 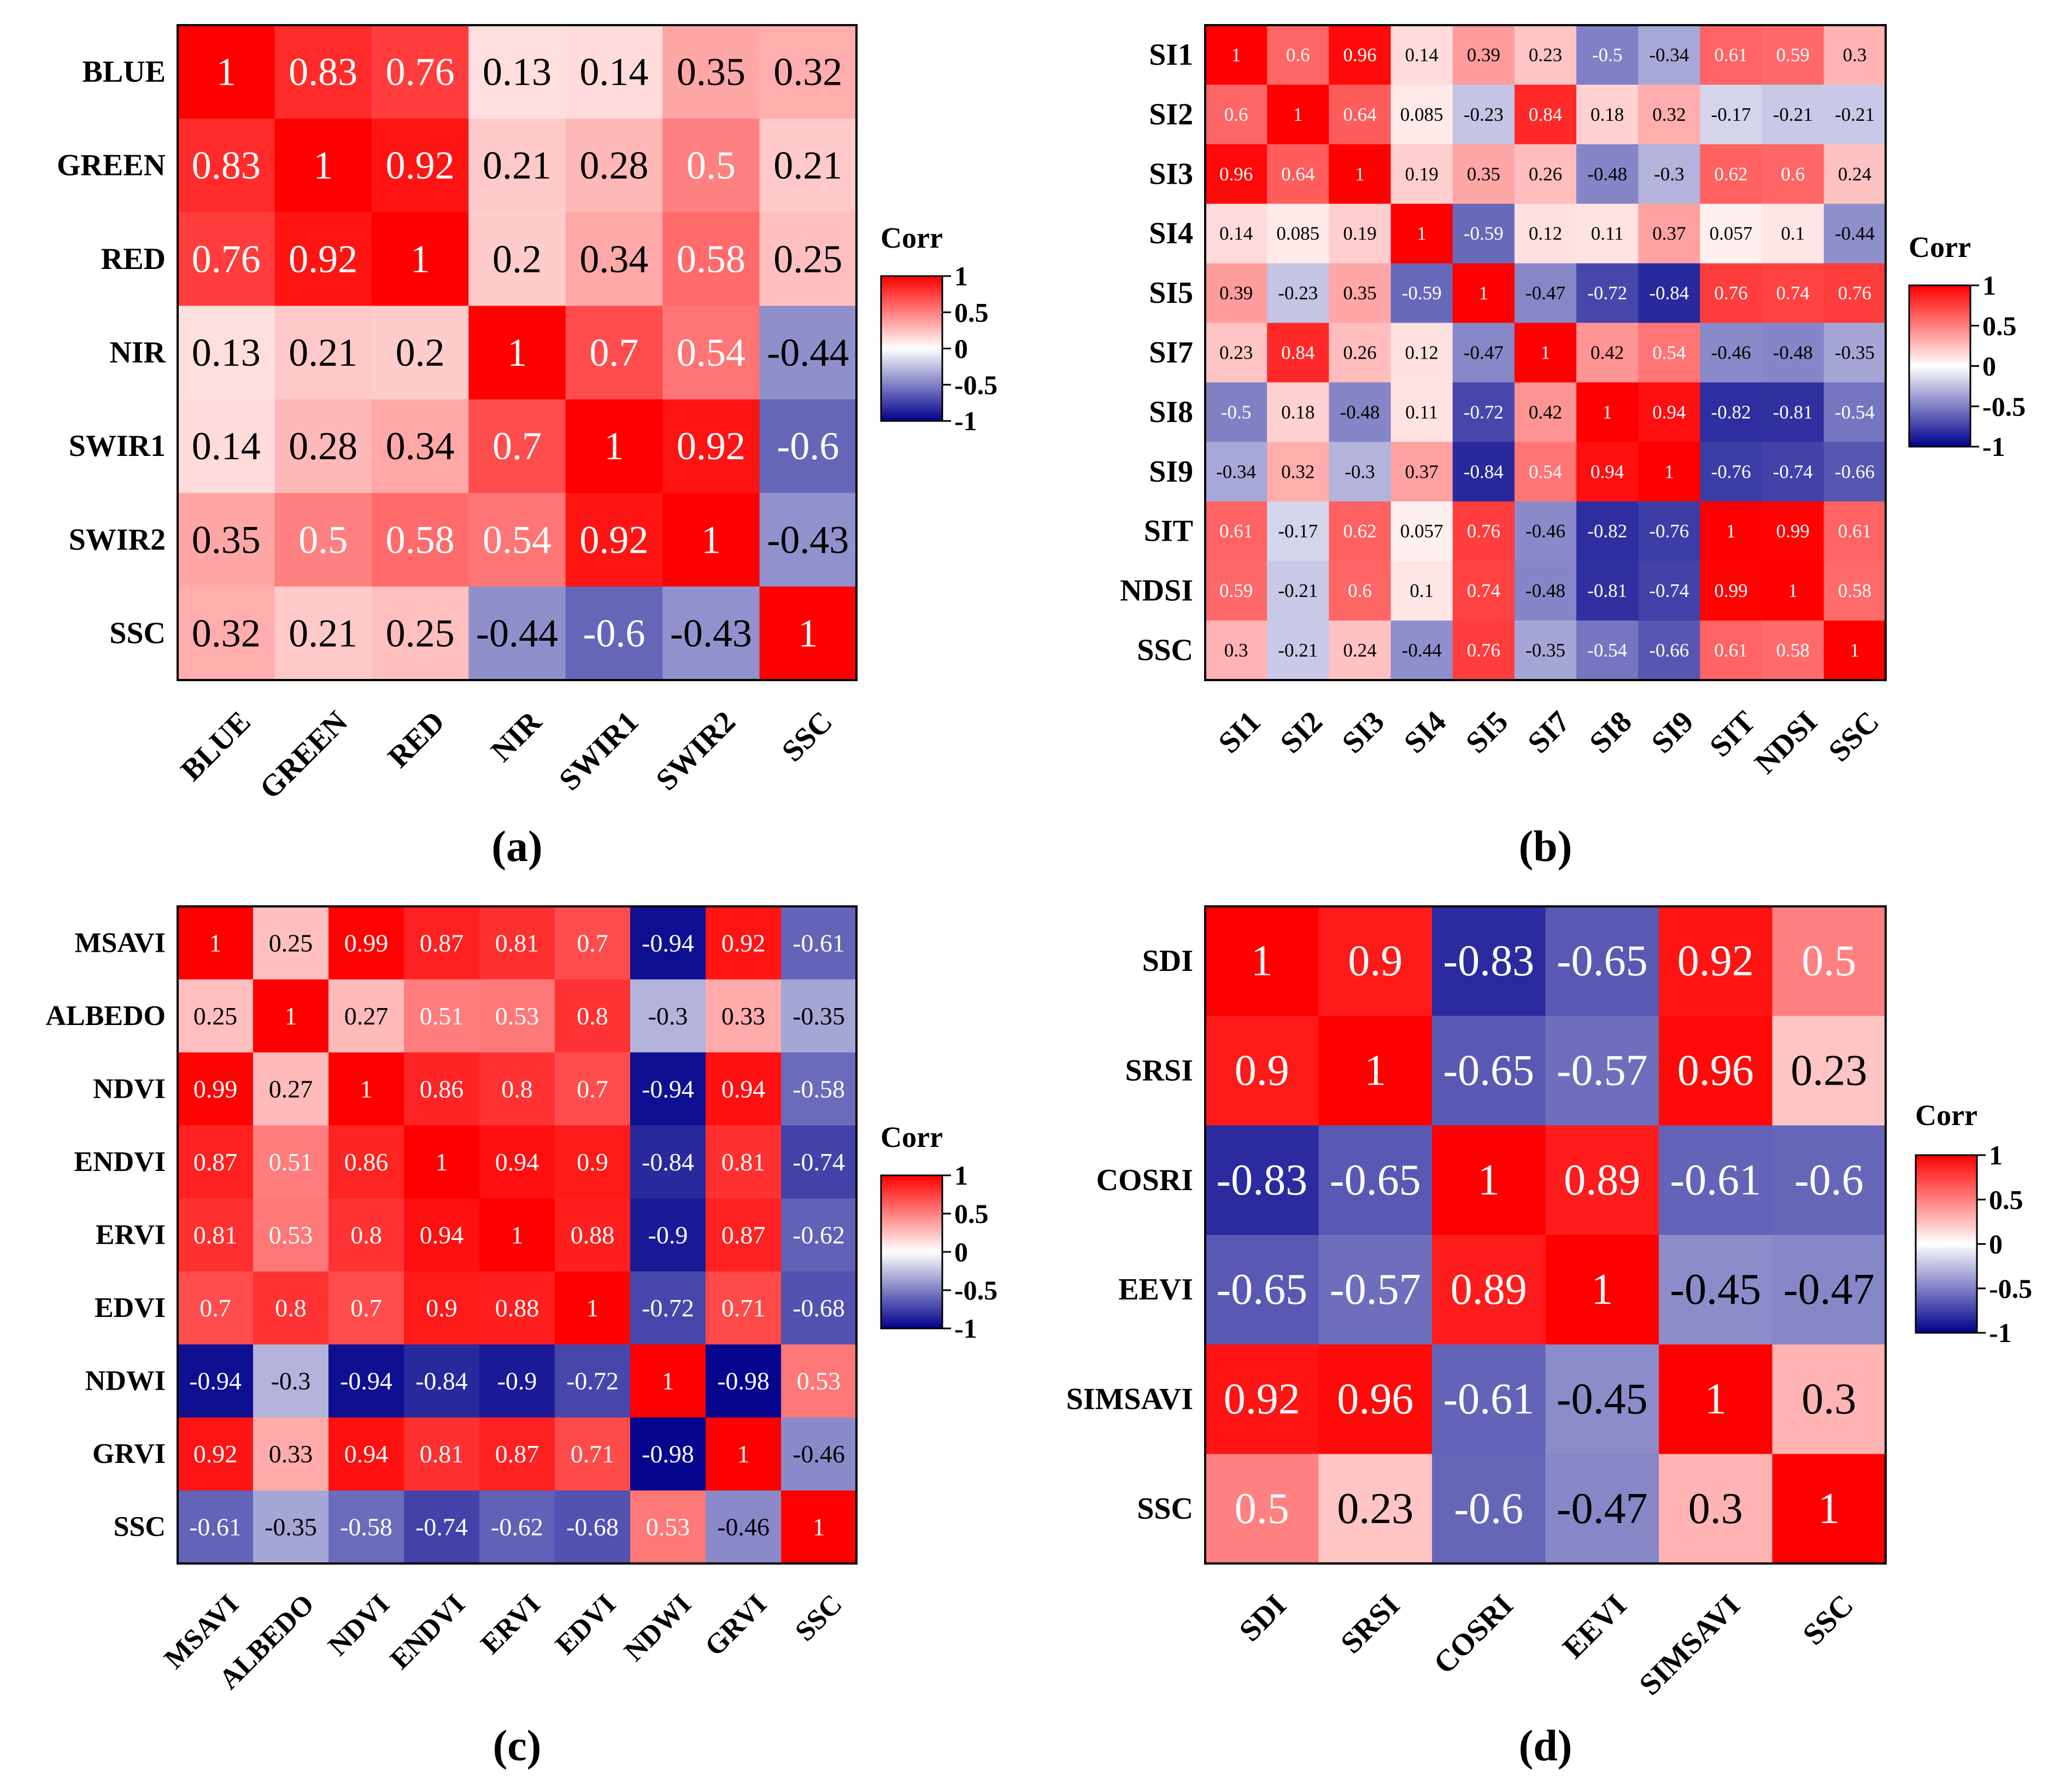 What do you see at coordinates (1375, 1290) in the screenshot?
I see `cell-value-label: -0.57` at bounding box center [1375, 1290].